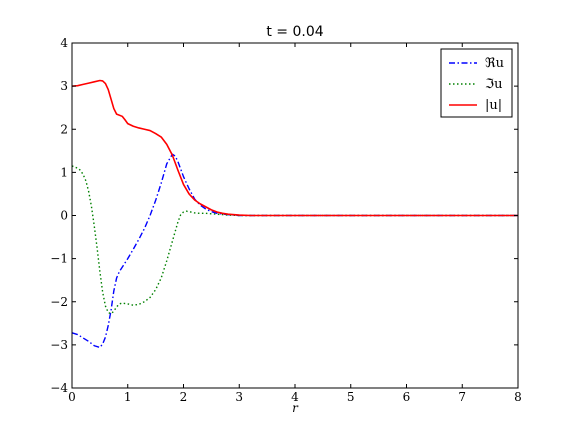 This screenshot has width=576, height=432. Describe the element at coordinates (494, 63) in the screenshot. I see `legend-label-1: ℜu` at that location.